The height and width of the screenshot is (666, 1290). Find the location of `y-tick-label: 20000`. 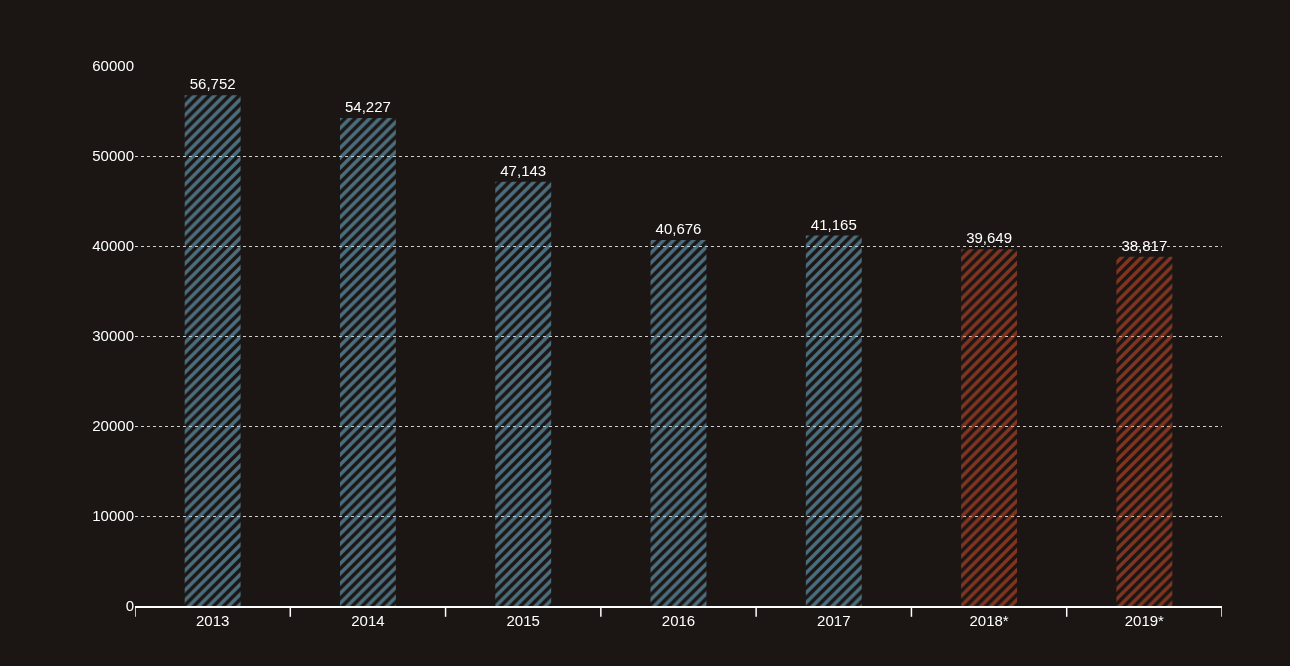

y-tick-label: 20000 is located at coordinates (113, 426).